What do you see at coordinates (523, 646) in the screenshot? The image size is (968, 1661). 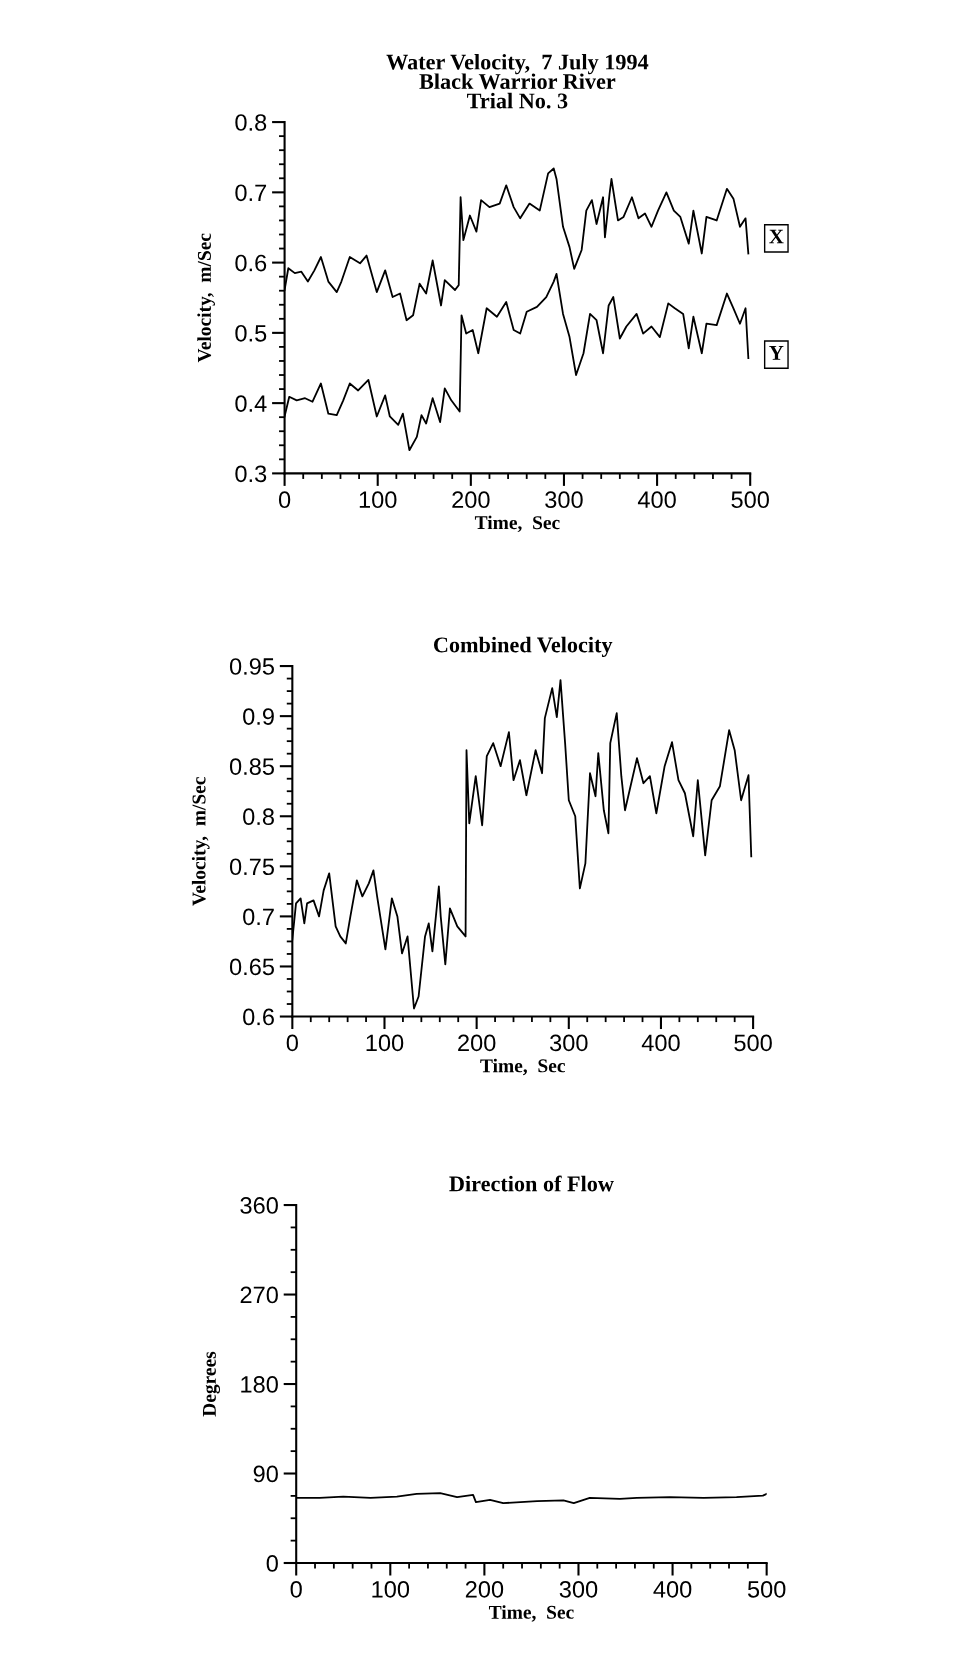 I see `chart-title: Combined Velocity` at bounding box center [523, 646].